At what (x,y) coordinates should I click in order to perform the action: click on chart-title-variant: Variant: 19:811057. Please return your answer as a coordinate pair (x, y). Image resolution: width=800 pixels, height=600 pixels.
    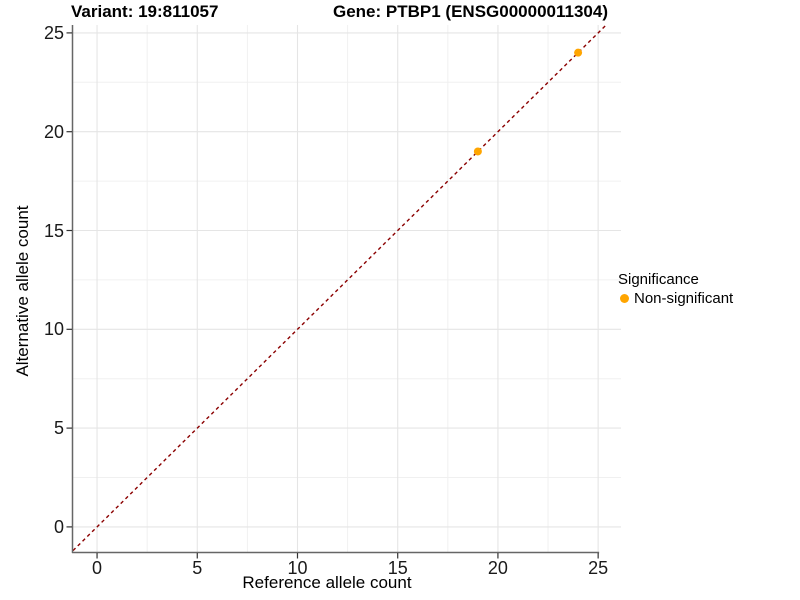
    Looking at the image, I should click on (145, 11).